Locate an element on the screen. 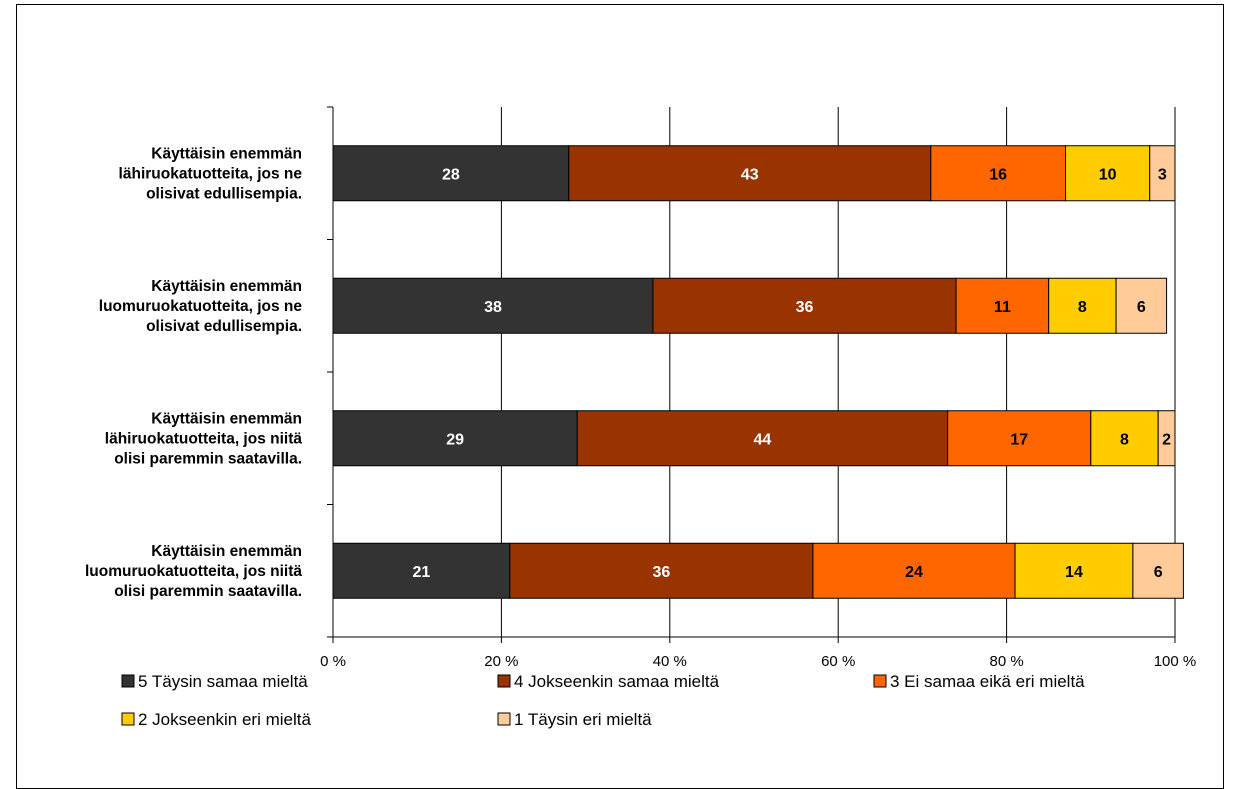  category-label-line: luomuruokatuotteita, jos niitä is located at coordinates (193, 571).